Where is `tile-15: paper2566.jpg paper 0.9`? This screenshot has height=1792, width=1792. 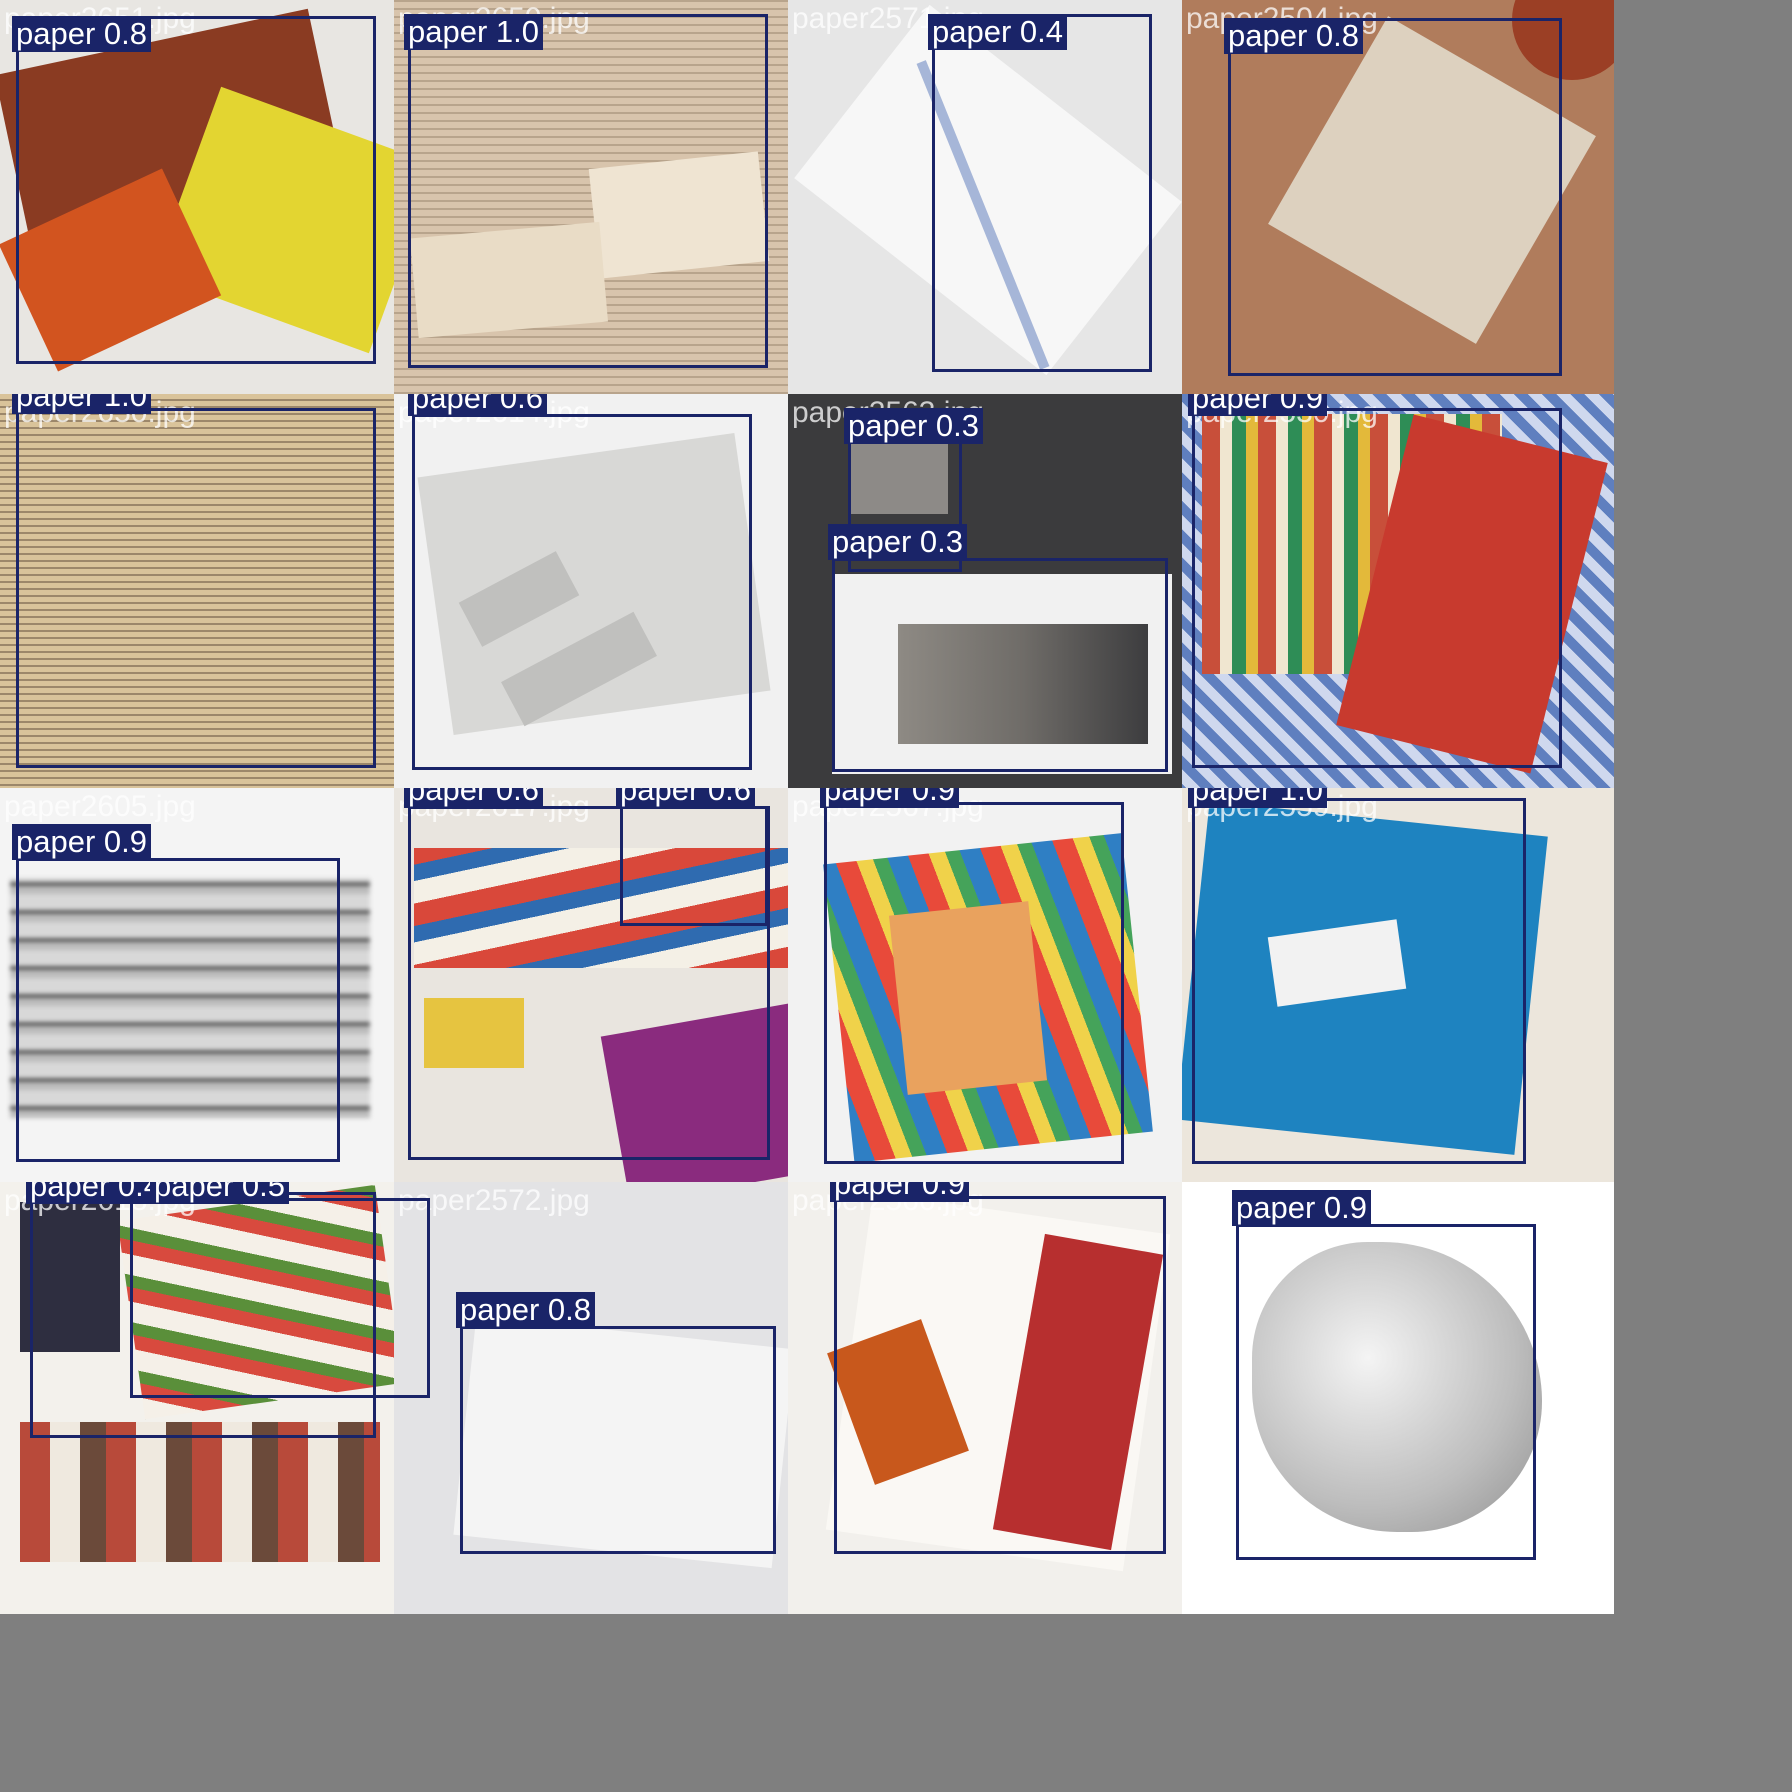 tile-15: paper2566.jpg paper 0.9 is located at coordinates (1004, 1398).